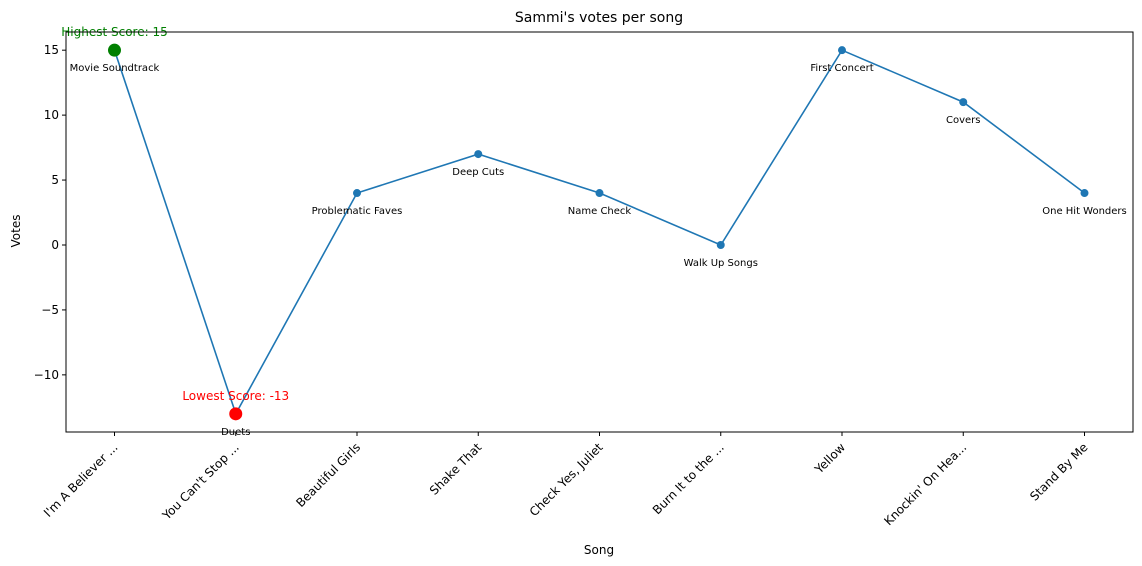 This screenshot has height=566, width=1142. I want to click on chart-title: Sammi's votes per song, so click(599, 18).